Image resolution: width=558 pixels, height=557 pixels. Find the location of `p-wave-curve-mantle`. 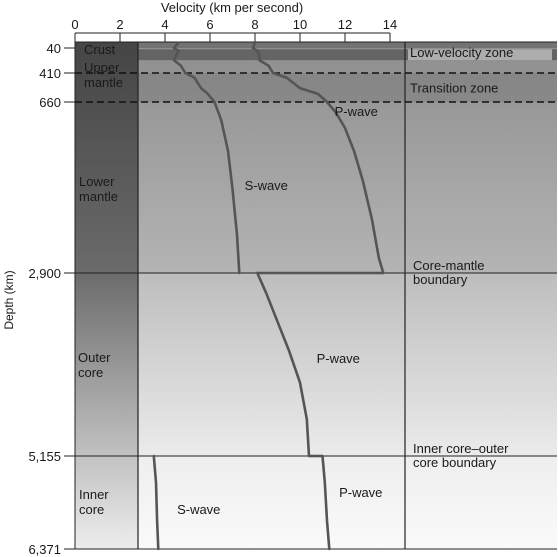

p-wave-curve-mantle is located at coordinates (318, 158).